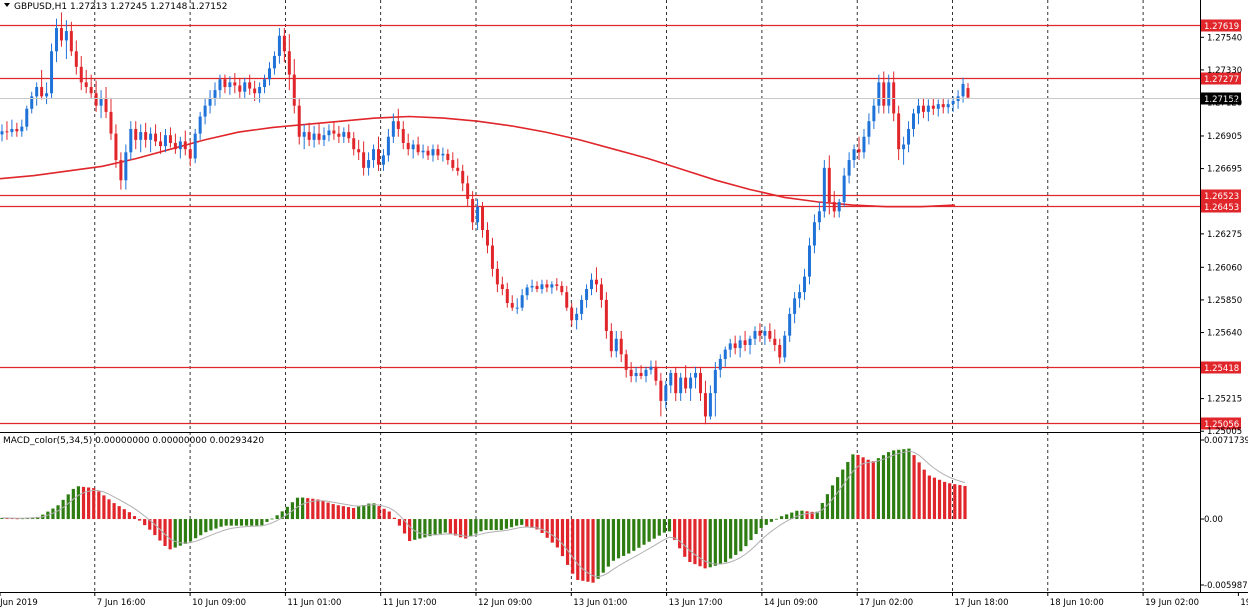 The image size is (1248, 607). I want to click on current-price-label-bg, so click(1221, 98).